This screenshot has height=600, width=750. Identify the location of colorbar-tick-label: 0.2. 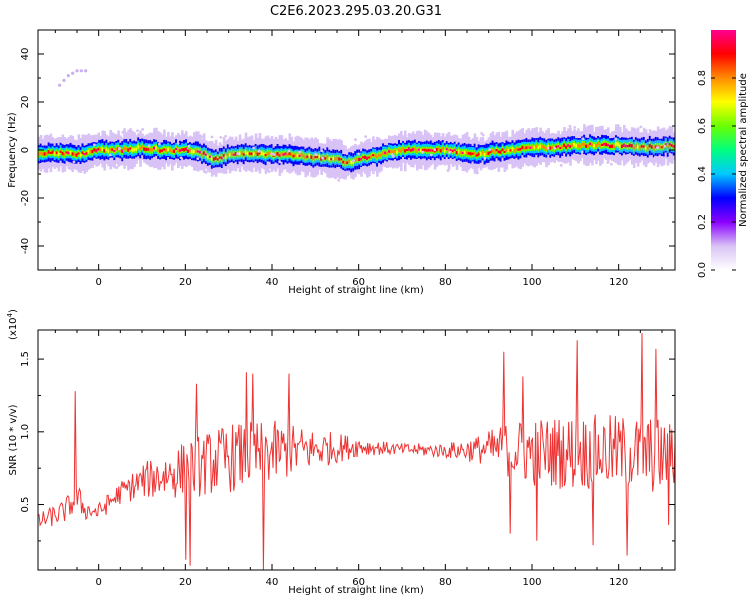
(702, 222).